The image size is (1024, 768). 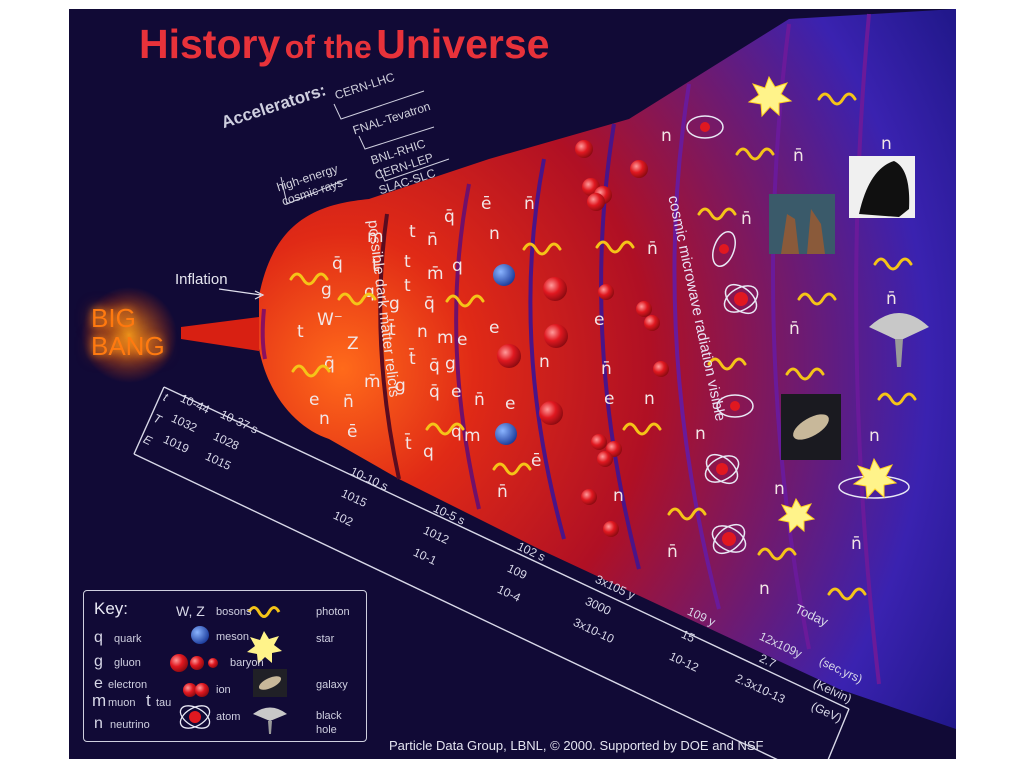 What do you see at coordinates (234, 612) in the screenshot?
I see `key-label-bosons: bosons` at bounding box center [234, 612].